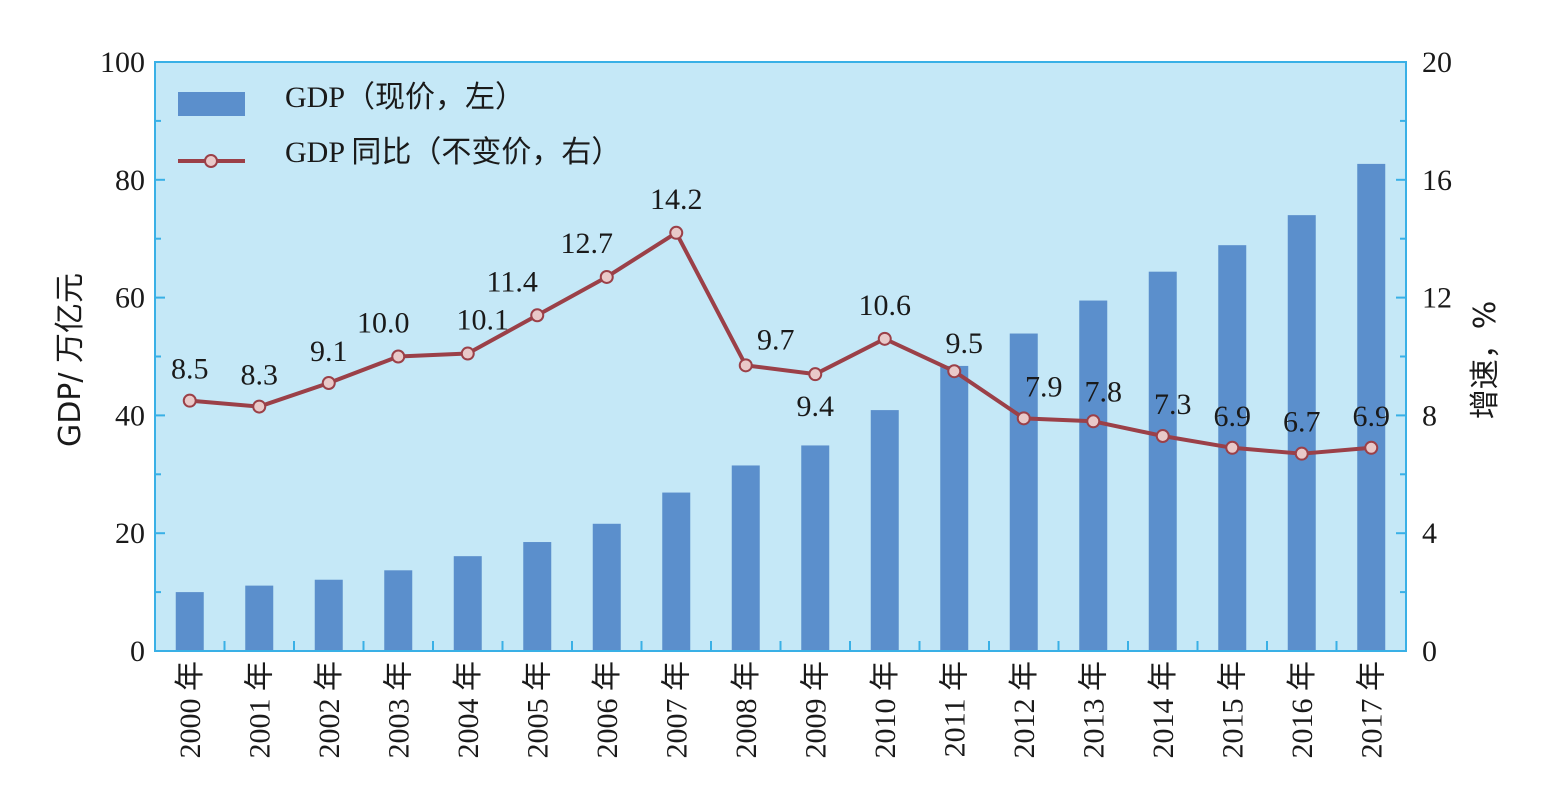  I want to click on bar-2016-年, so click(1301, 433).